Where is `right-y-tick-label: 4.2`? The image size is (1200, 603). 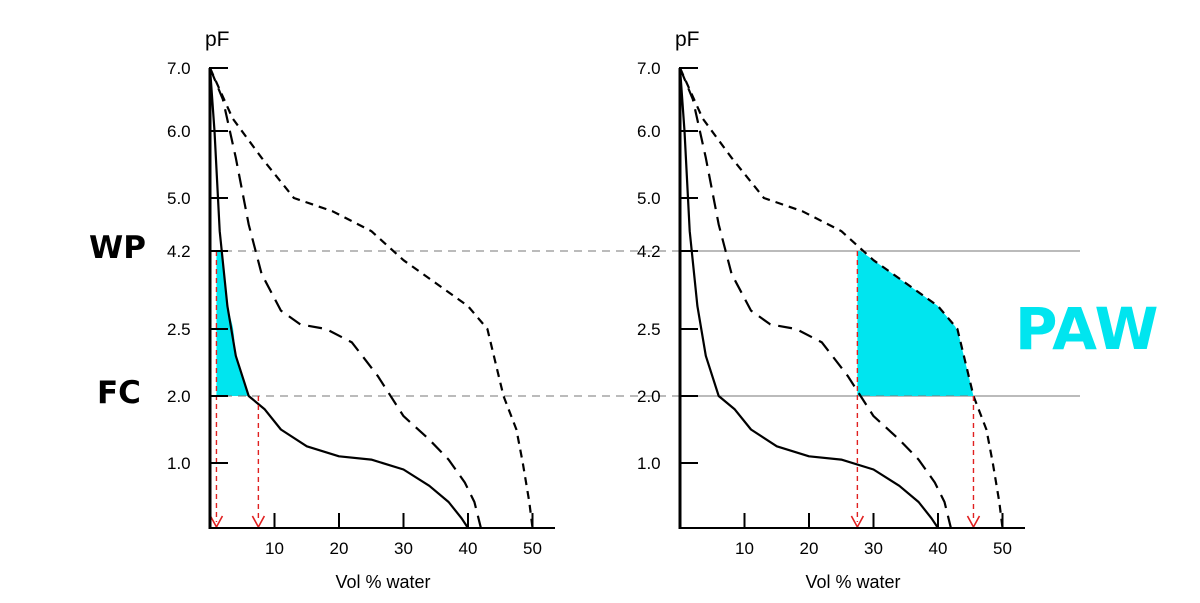
right-y-tick-label: 4.2 is located at coordinates (649, 251).